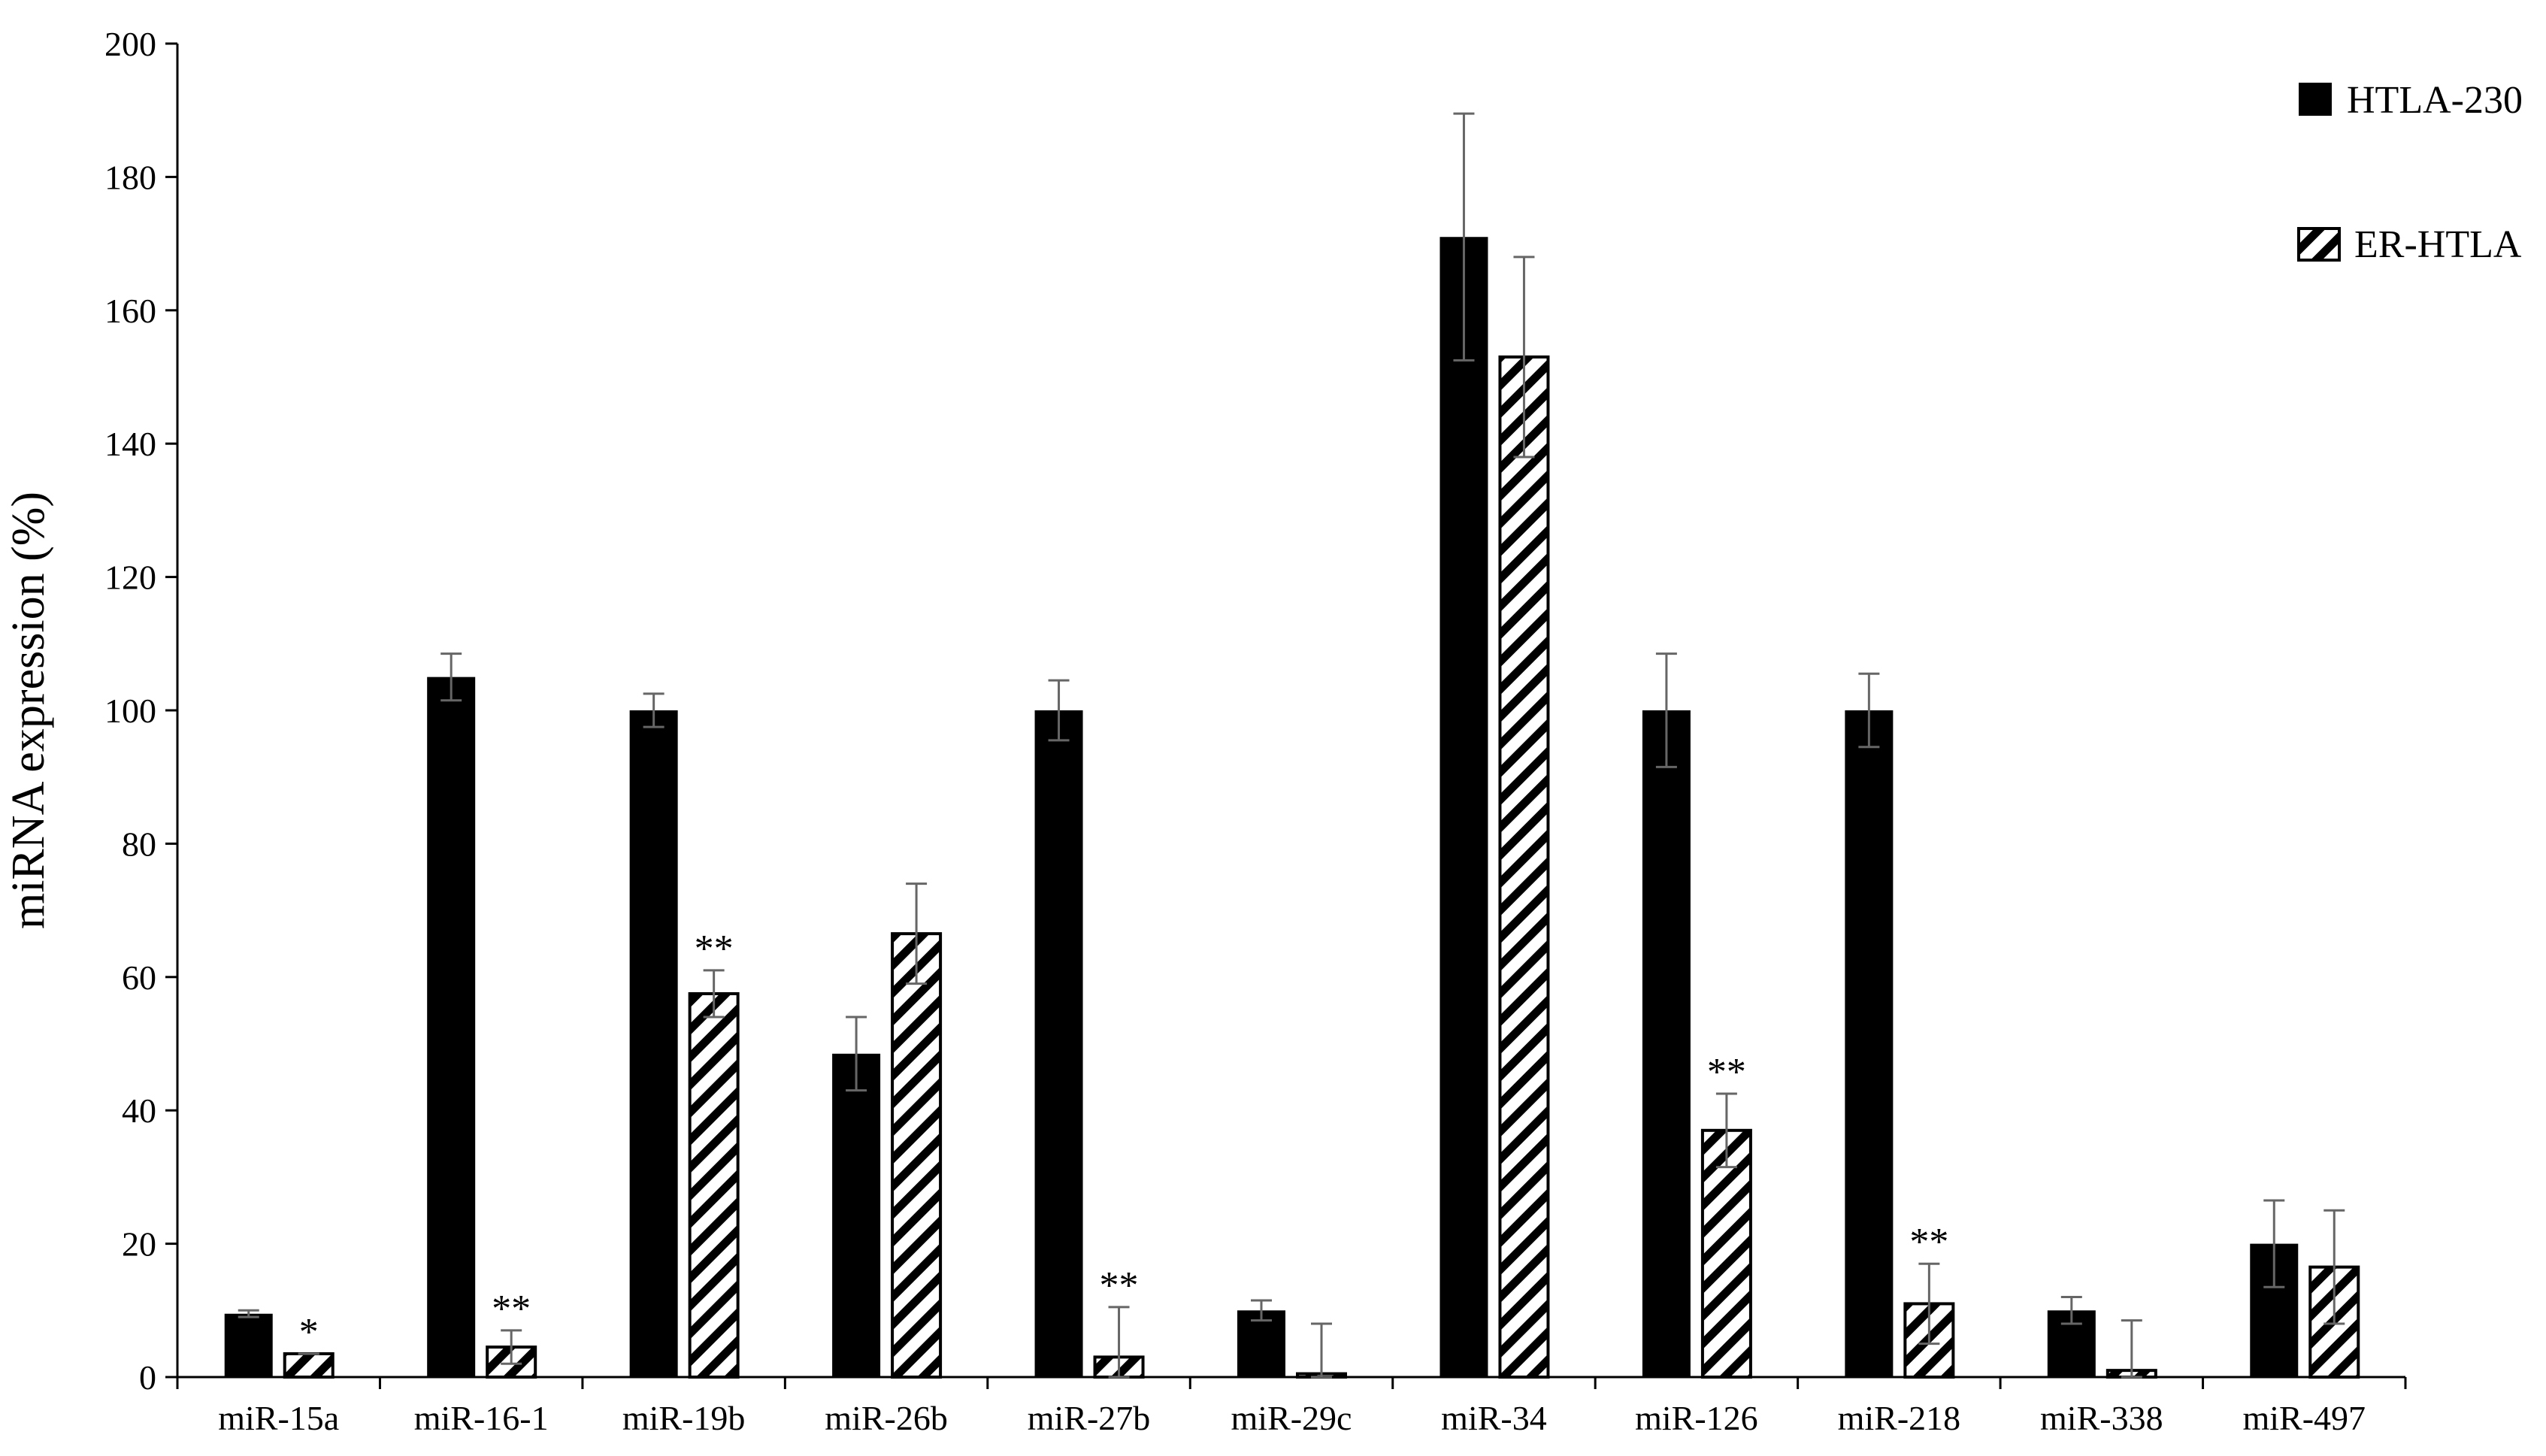  I want to click on significance-marker-mir-27b: **, so click(1119, 1285).